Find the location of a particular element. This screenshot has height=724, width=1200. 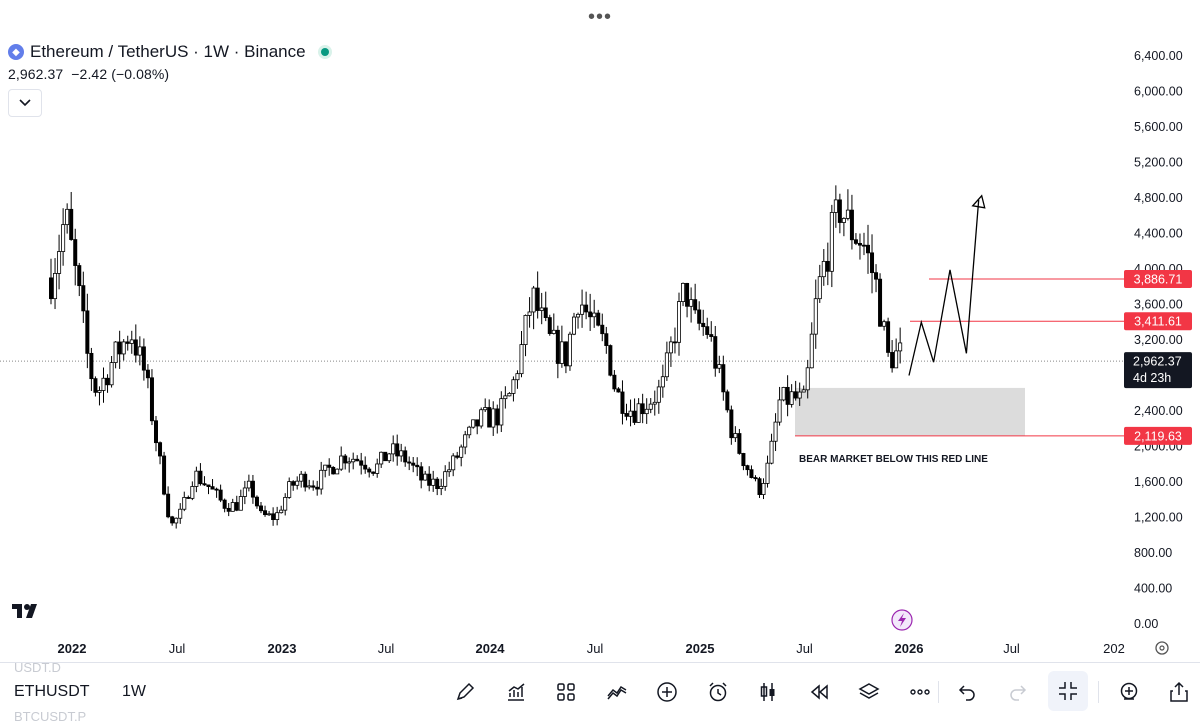

bear-market-annotation: BEAR MARKET BELOW THIS RED LINE is located at coordinates (893, 459).